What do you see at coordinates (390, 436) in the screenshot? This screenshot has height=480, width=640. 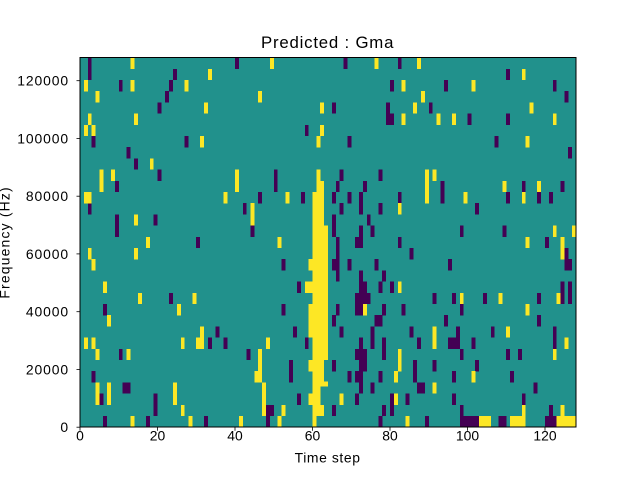 I see `svg-text: 80` at bounding box center [390, 436].